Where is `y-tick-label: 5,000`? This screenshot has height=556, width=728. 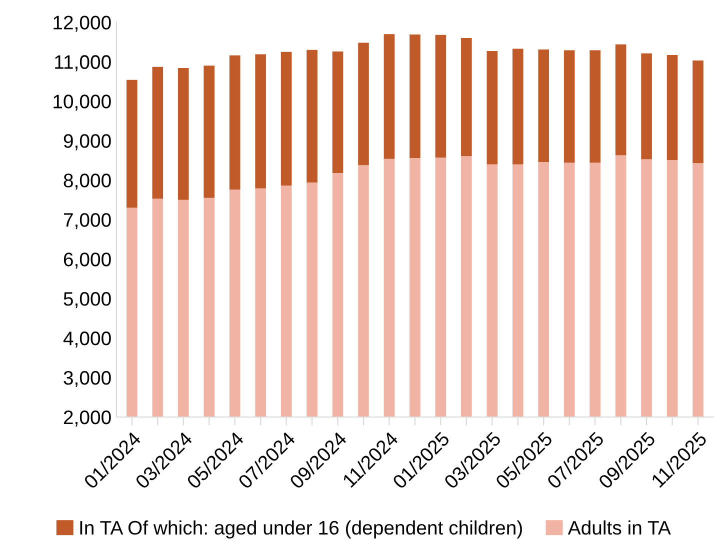 y-tick-label: 5,000 is located at coordinates (87, 300).